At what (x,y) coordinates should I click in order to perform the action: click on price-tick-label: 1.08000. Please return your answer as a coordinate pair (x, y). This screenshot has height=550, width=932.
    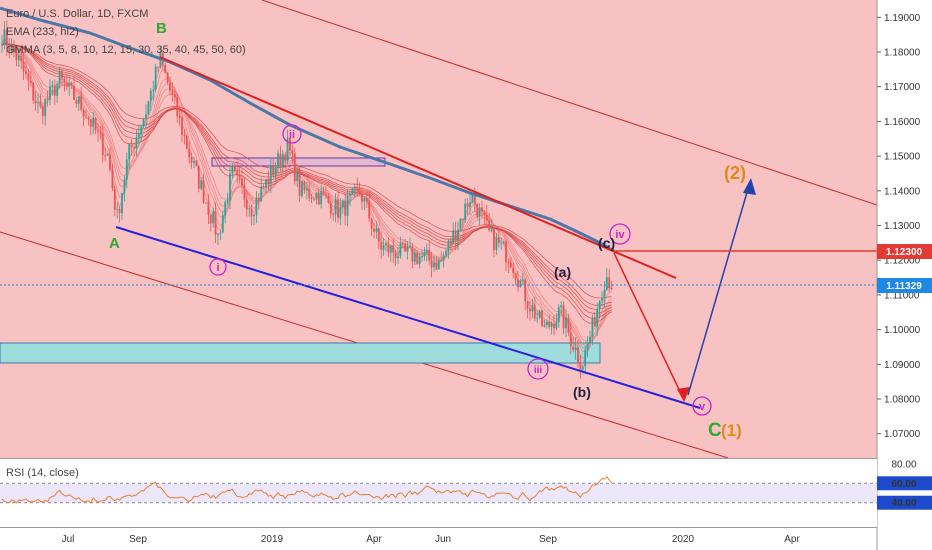
    Looking at the image, I should click on (902, 400).